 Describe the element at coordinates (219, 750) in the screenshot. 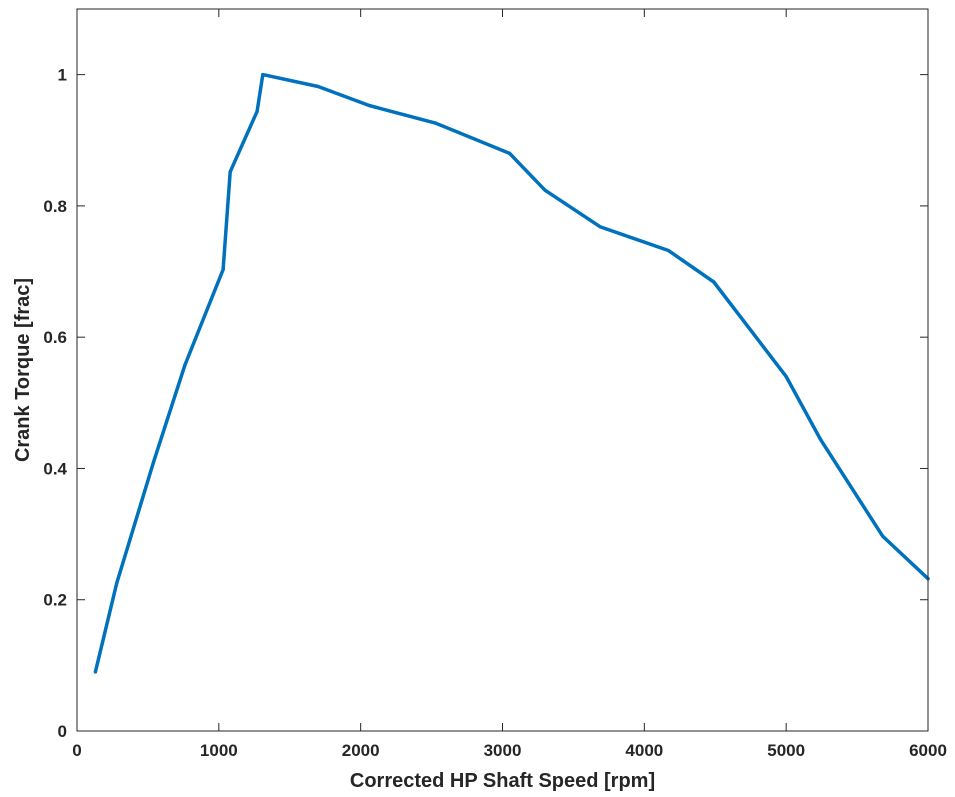

I see `x-tick-label: 1000` at that location.